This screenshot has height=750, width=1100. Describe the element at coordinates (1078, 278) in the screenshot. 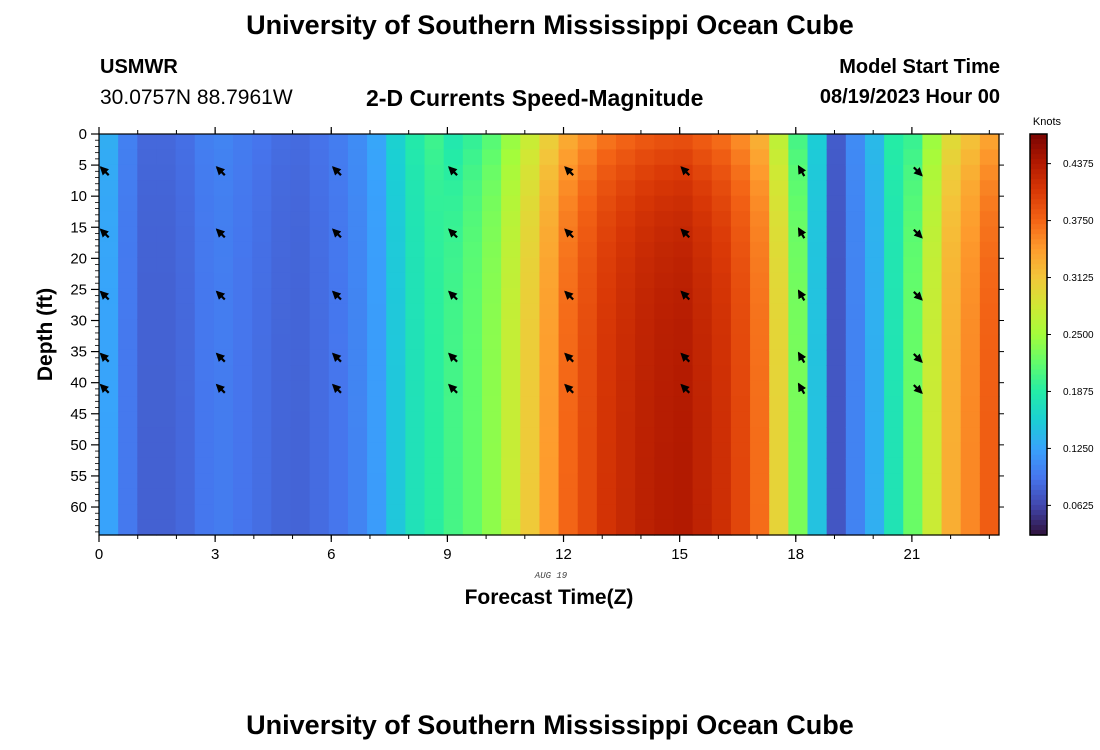

I see `colorbar-tick-label: 0.3125` at that location.